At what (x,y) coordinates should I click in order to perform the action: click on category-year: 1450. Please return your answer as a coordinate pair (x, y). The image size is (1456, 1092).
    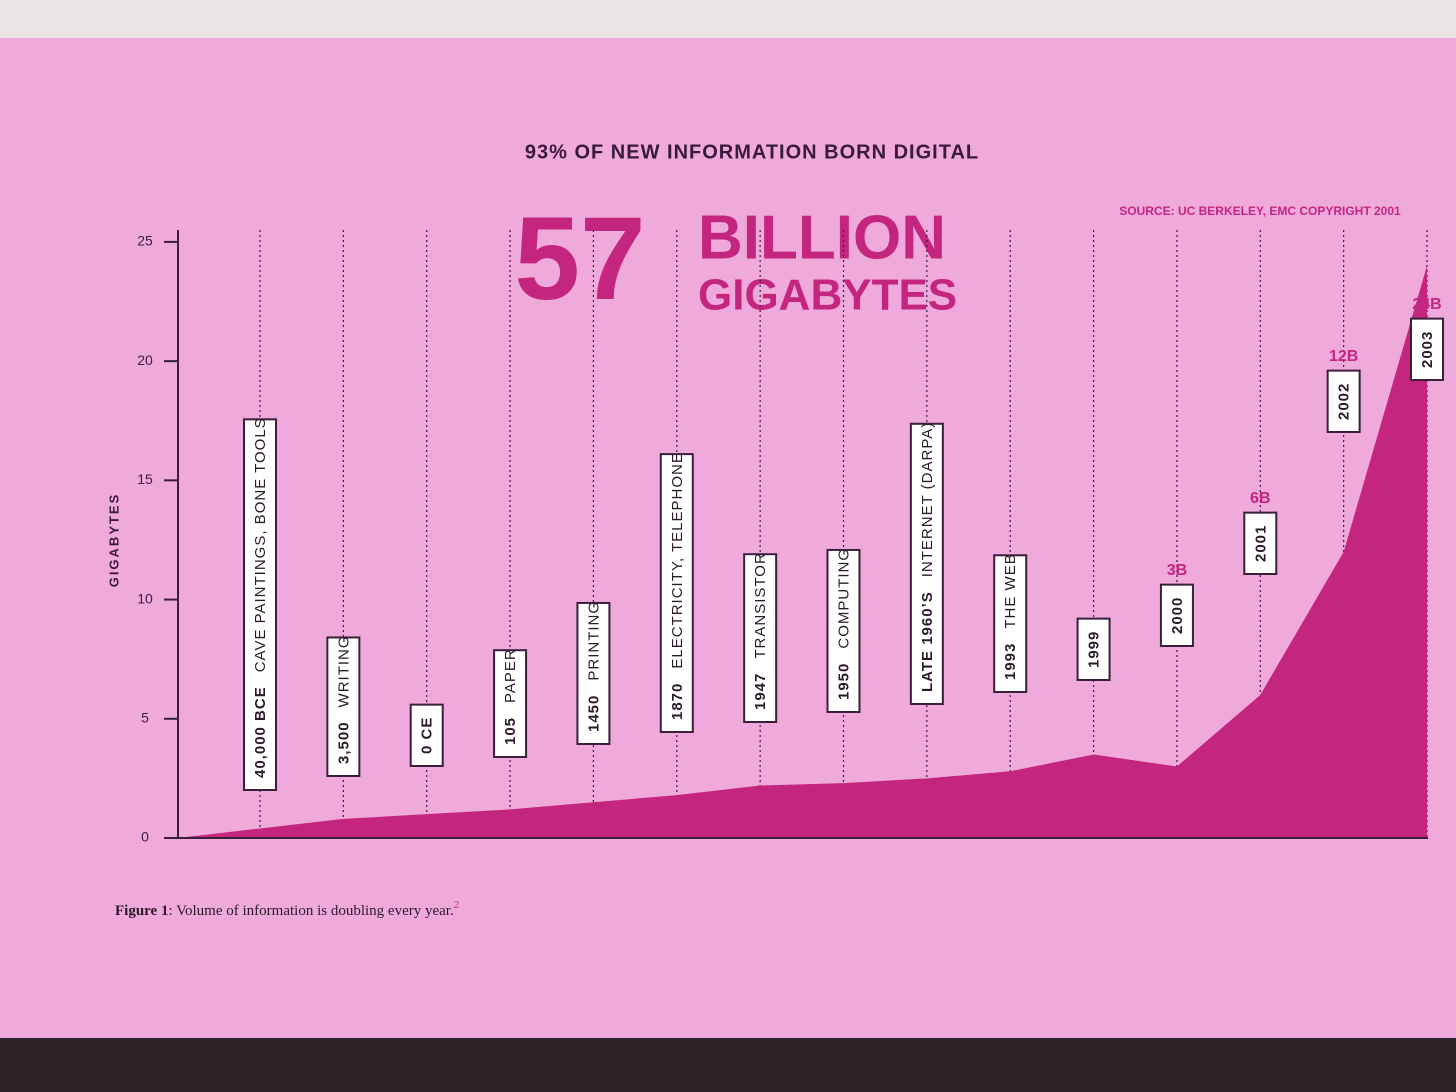
    Looking at the image, I should click on (593, 713).